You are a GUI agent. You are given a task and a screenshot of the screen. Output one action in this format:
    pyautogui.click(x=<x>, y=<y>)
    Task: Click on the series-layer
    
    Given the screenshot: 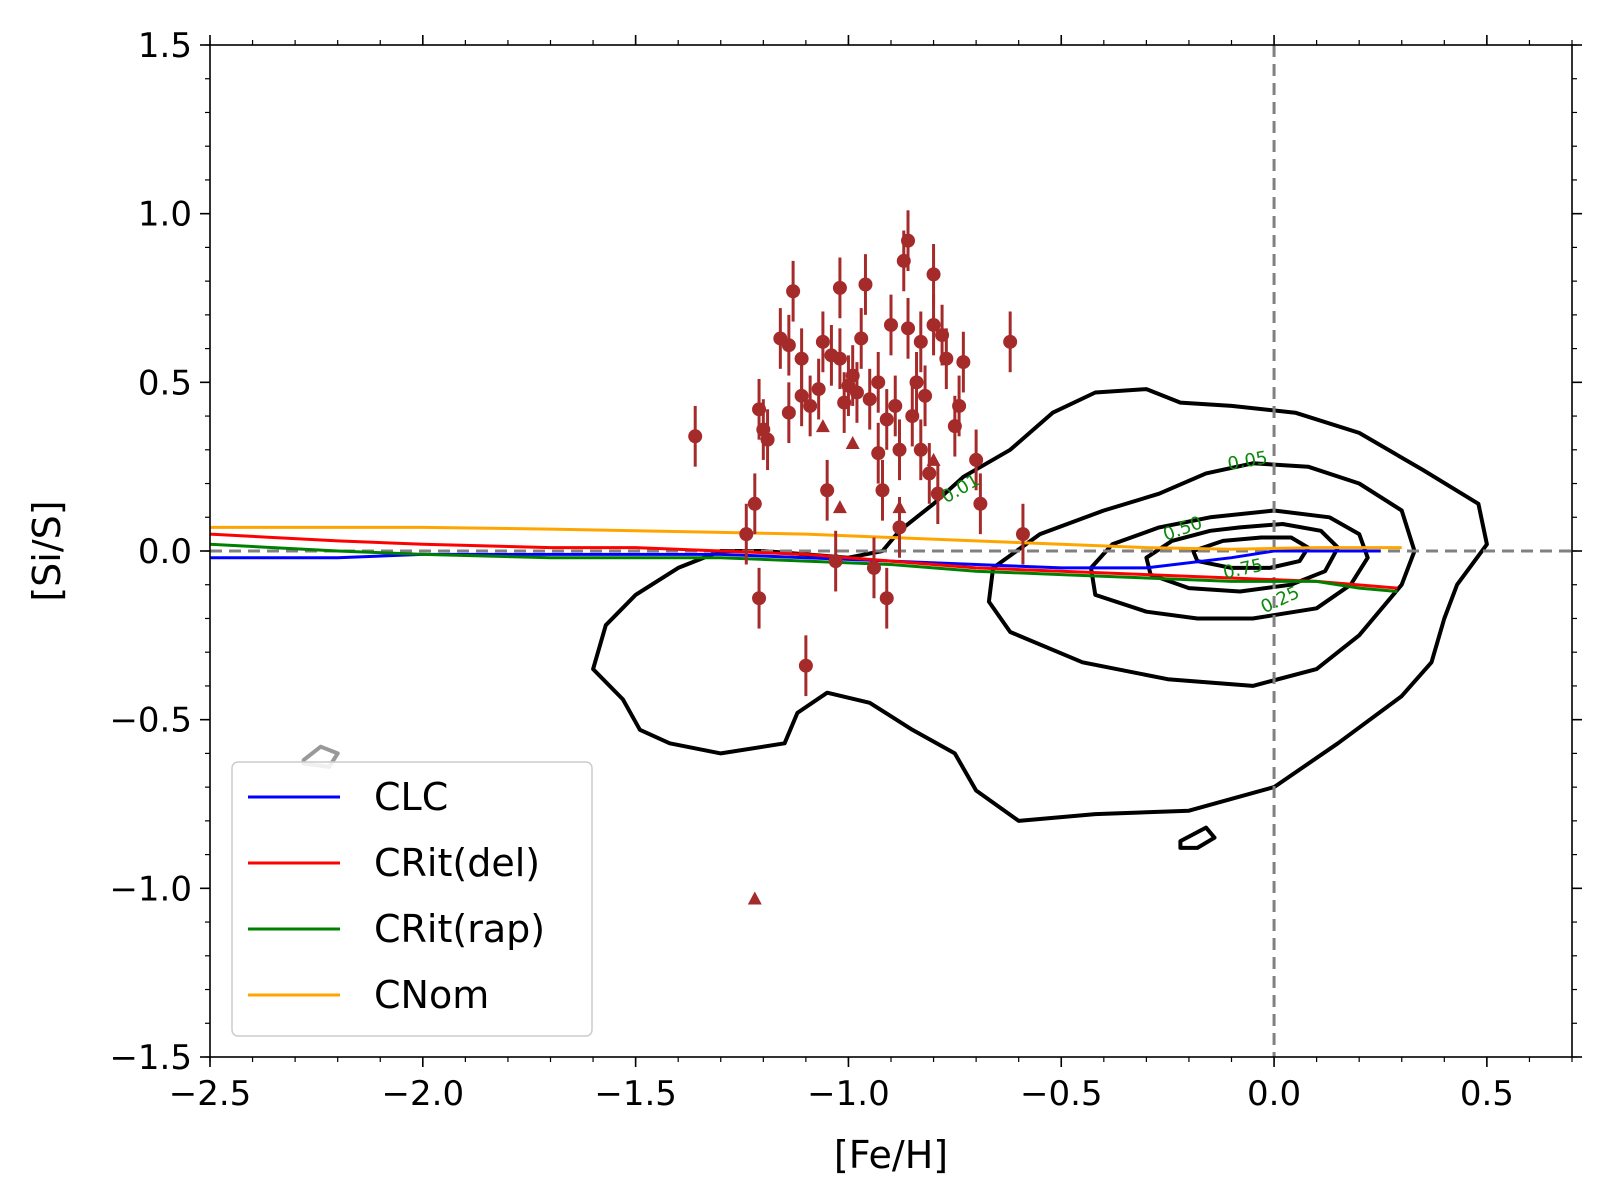 What is the action you would take?
    pyautogui.click(x=805, y=559)
    